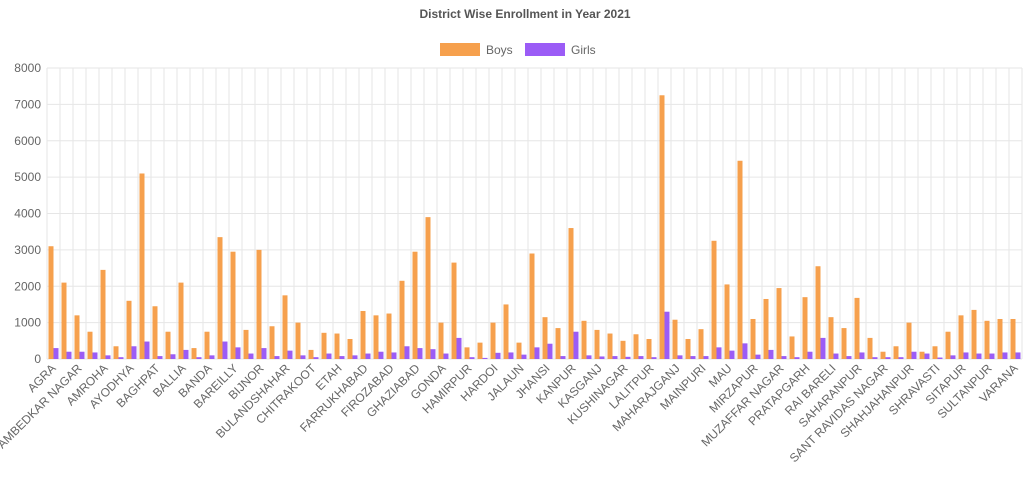 The width and height of the screenshot is (1024, 492). Describe the element at coordinates (27, 250) in the screenshot. I see `y-tick-label: 3000` at that location.